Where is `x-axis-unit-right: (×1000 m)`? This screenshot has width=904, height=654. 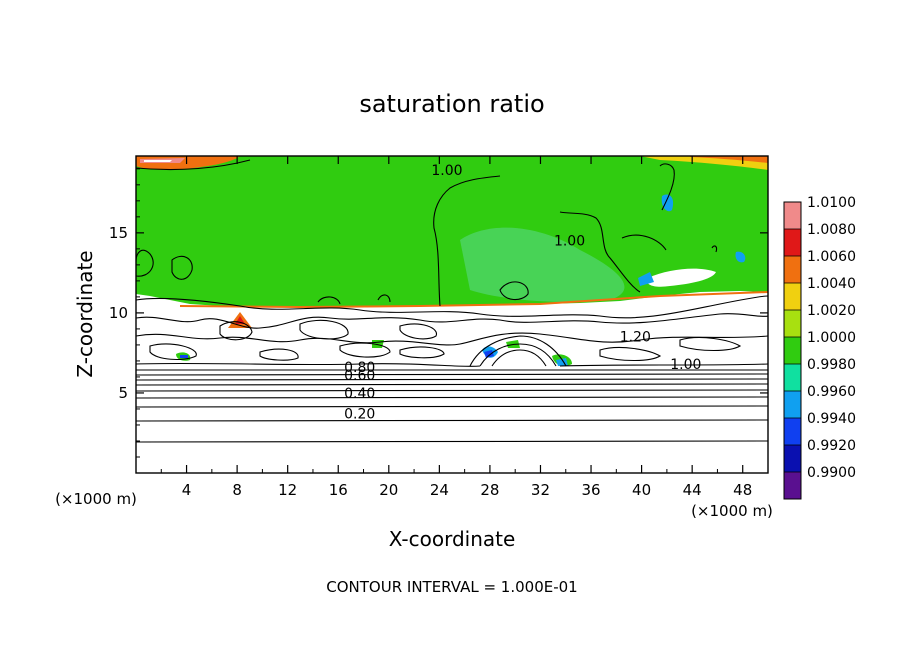
x-axis-unit-right: (×1000 m) is located at coordinates (732, 511).